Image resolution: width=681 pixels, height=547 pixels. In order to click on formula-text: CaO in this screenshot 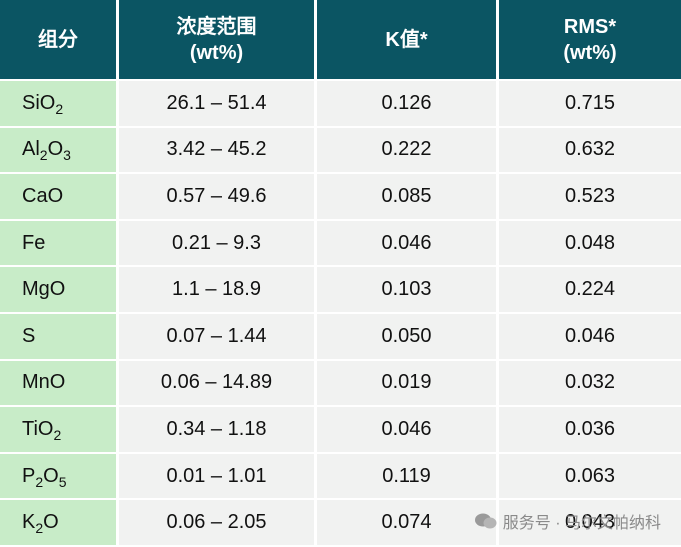, I will do `click(43, 195)`.